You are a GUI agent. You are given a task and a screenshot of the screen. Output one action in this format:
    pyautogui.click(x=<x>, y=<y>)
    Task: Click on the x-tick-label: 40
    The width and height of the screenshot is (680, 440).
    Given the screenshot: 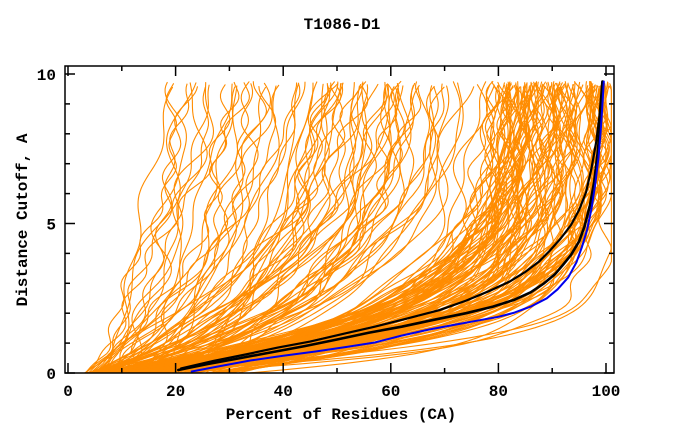 What is the action you would take?
    pyautogui.click(x=283, y=392)
    